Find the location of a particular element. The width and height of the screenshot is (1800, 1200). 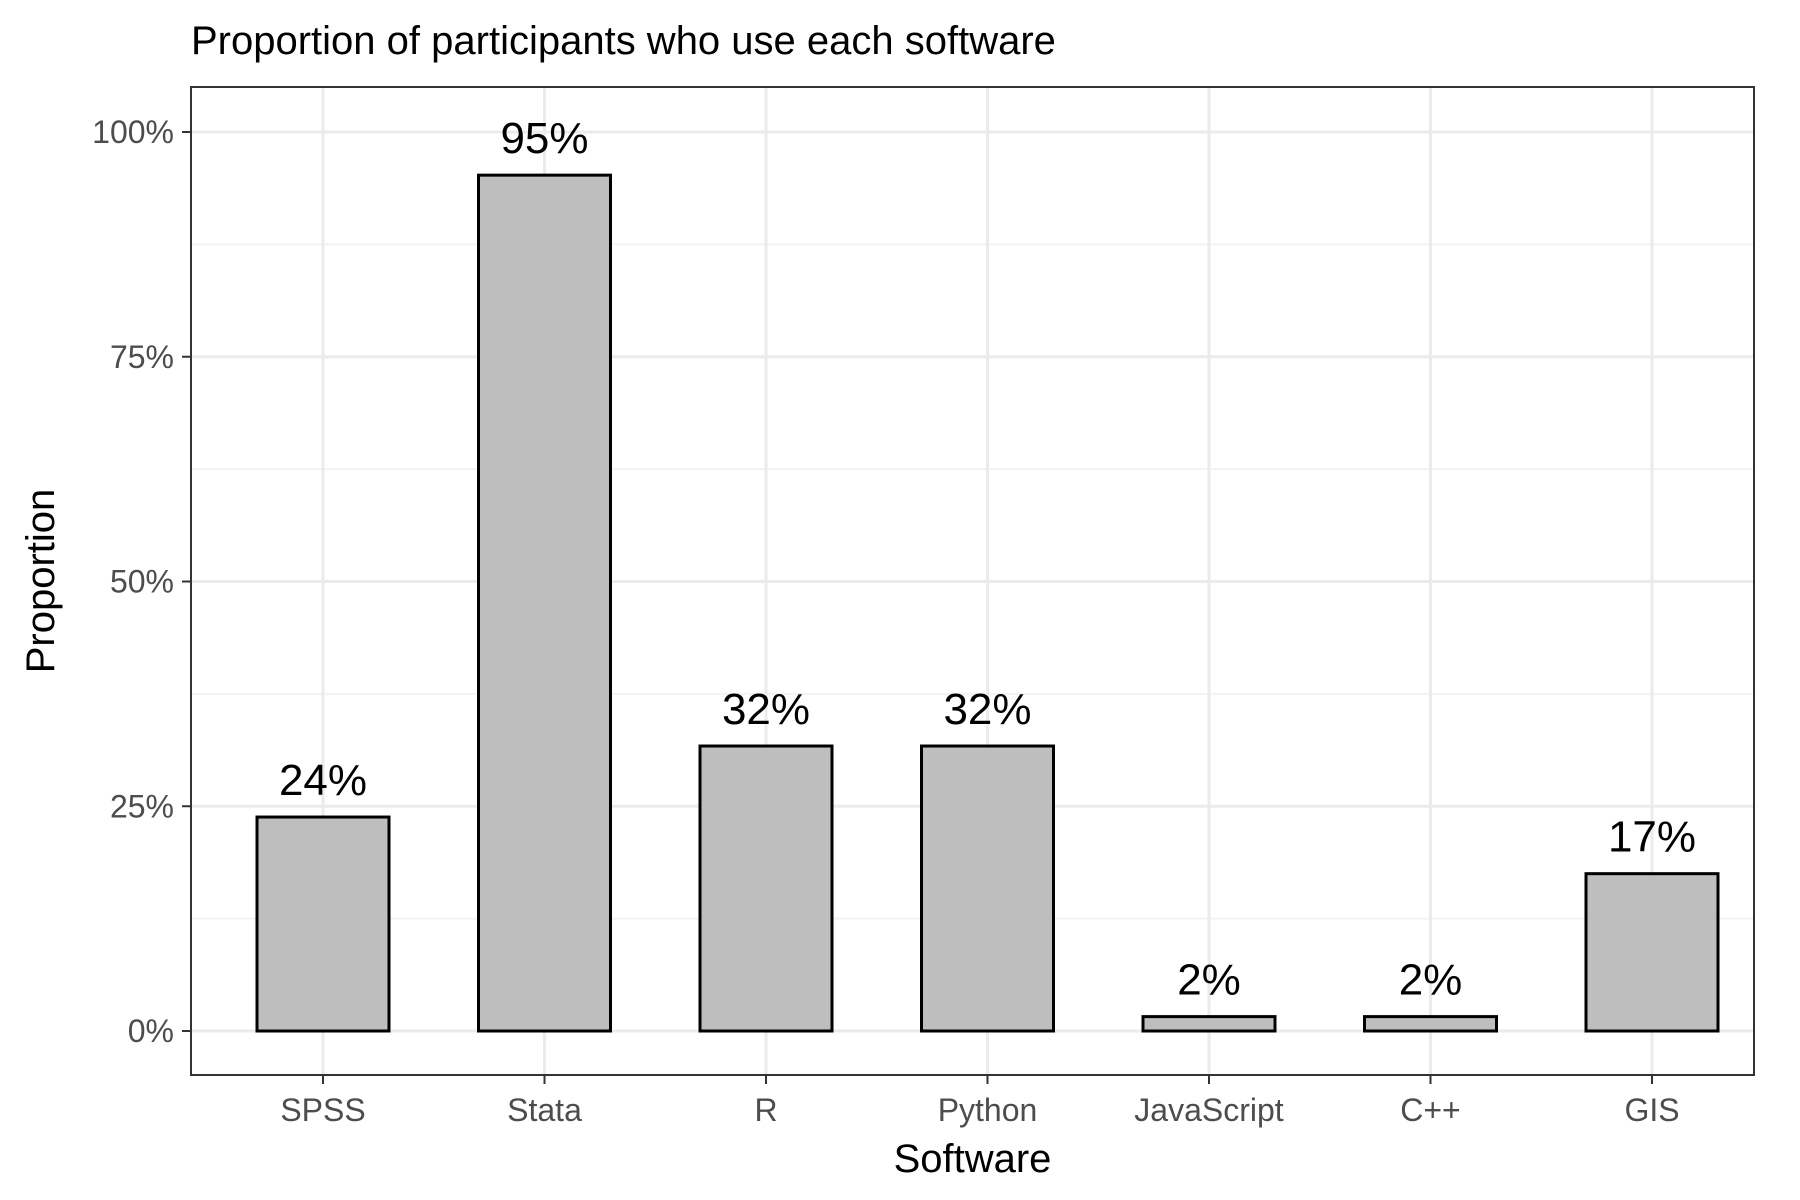

data-label: 17% is located at coordinates (1652, 837).